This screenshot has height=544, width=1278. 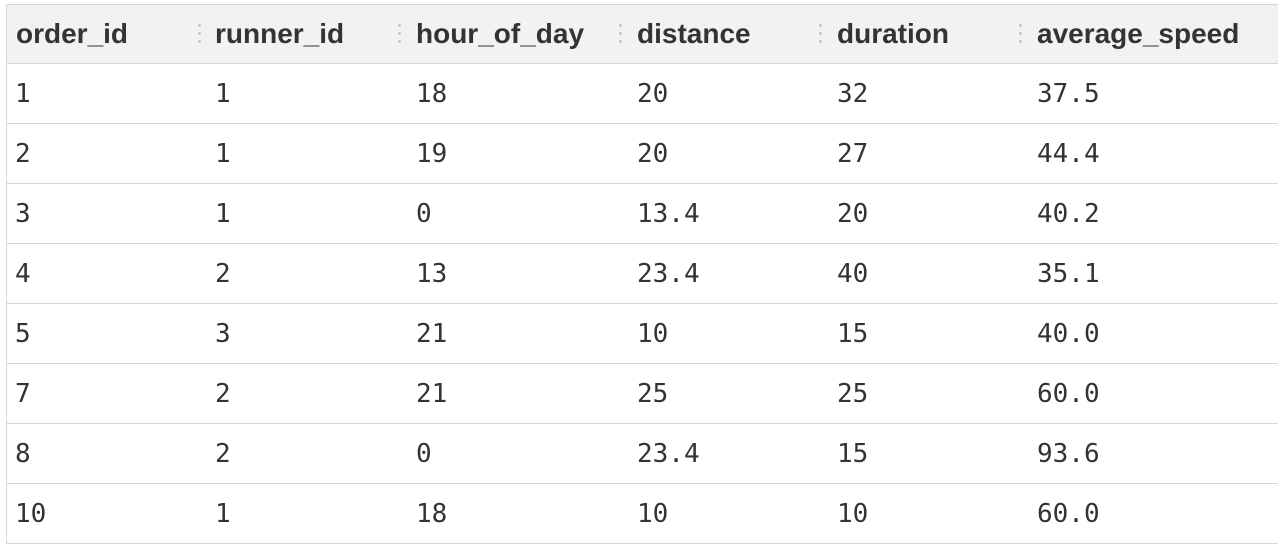 I want to click on cell-average-speed: 93.6, so click(x=1068, y=453).